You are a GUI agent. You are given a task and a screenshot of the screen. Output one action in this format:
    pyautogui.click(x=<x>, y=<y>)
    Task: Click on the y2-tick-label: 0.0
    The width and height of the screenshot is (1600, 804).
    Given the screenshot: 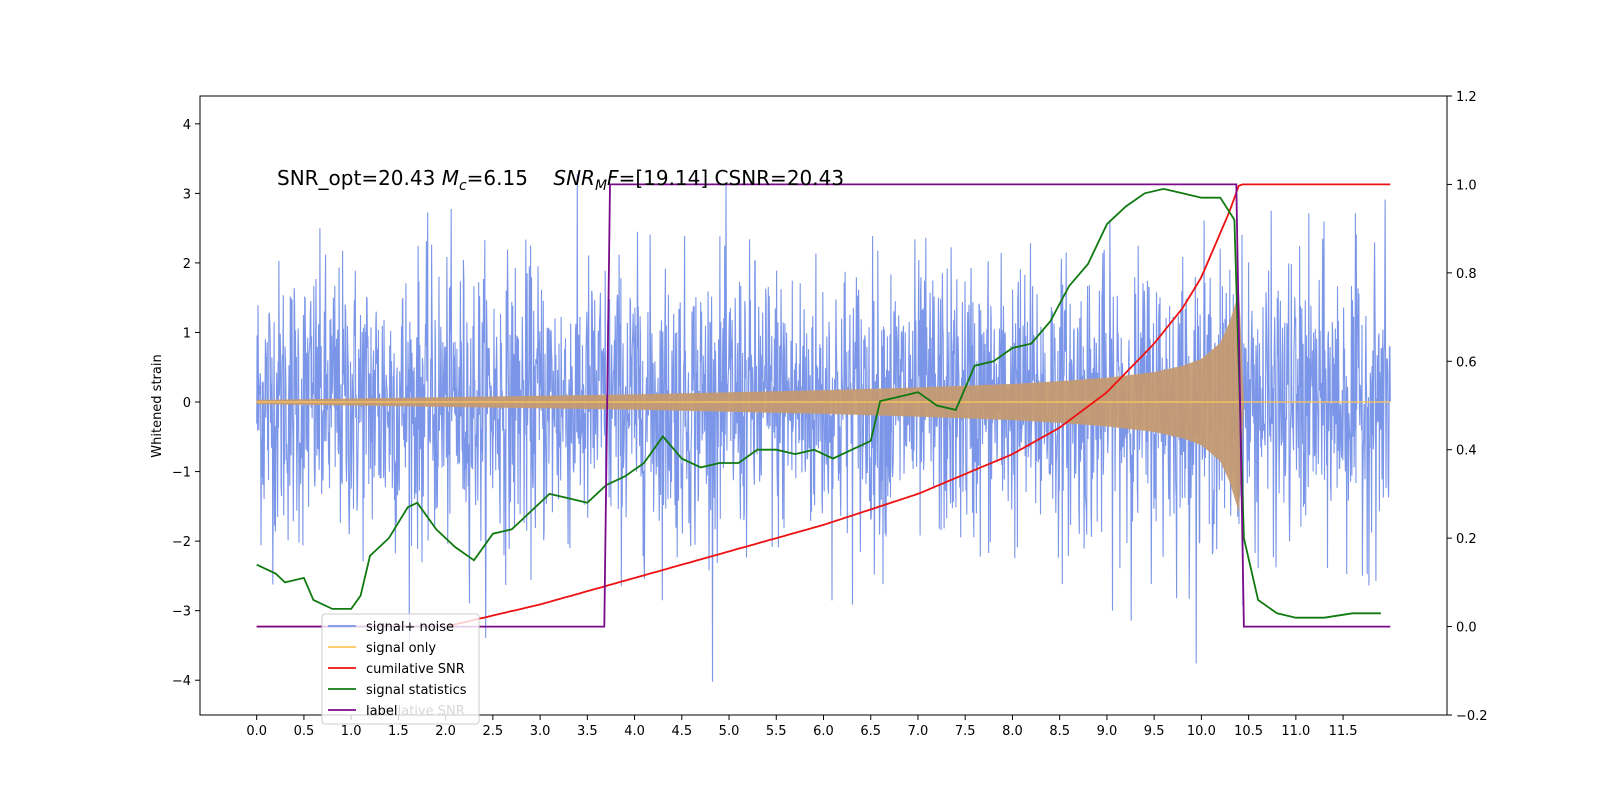 What is the action you would take?
    pyautogui.click(x=1466, y=628)
    